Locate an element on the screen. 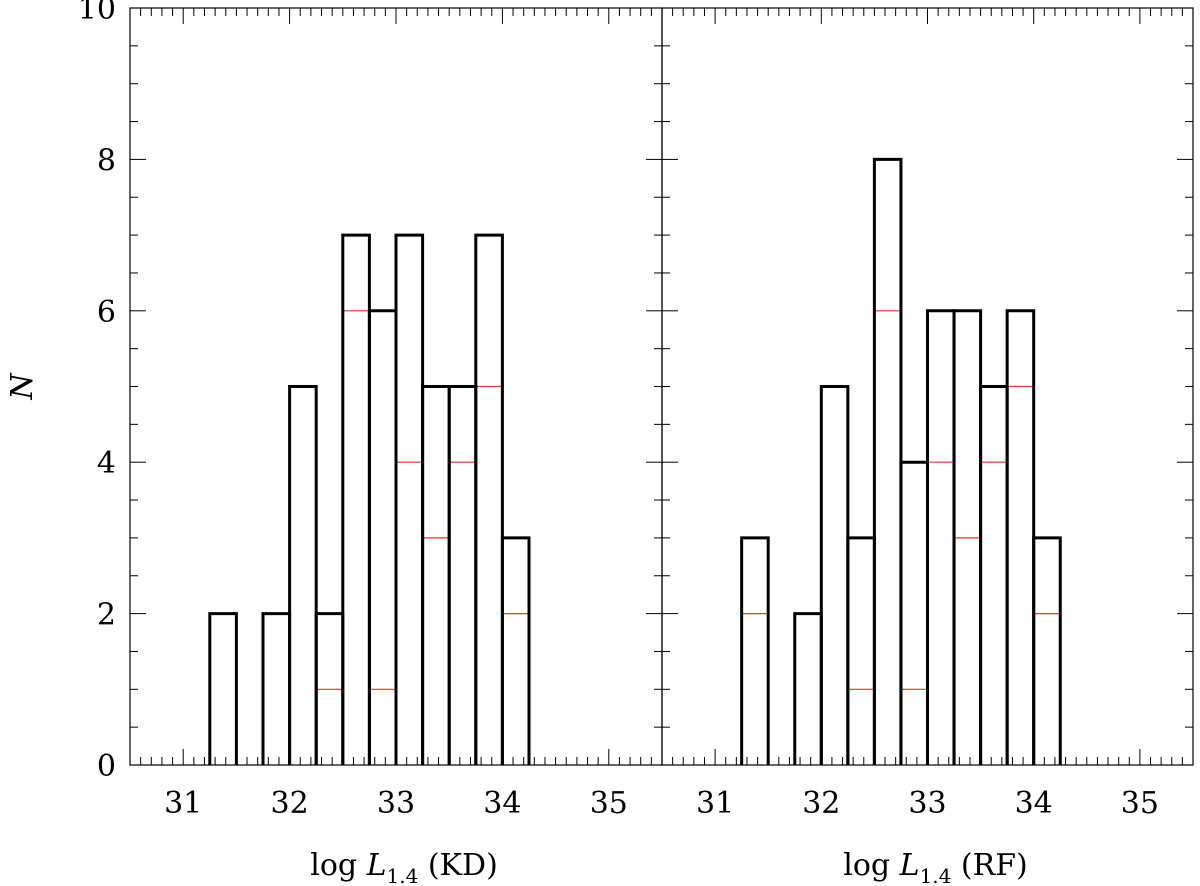 This screenshot has width=1200, height=886. x-axis-title: log L1.4 (KD) is located at coordinates (404, 867).